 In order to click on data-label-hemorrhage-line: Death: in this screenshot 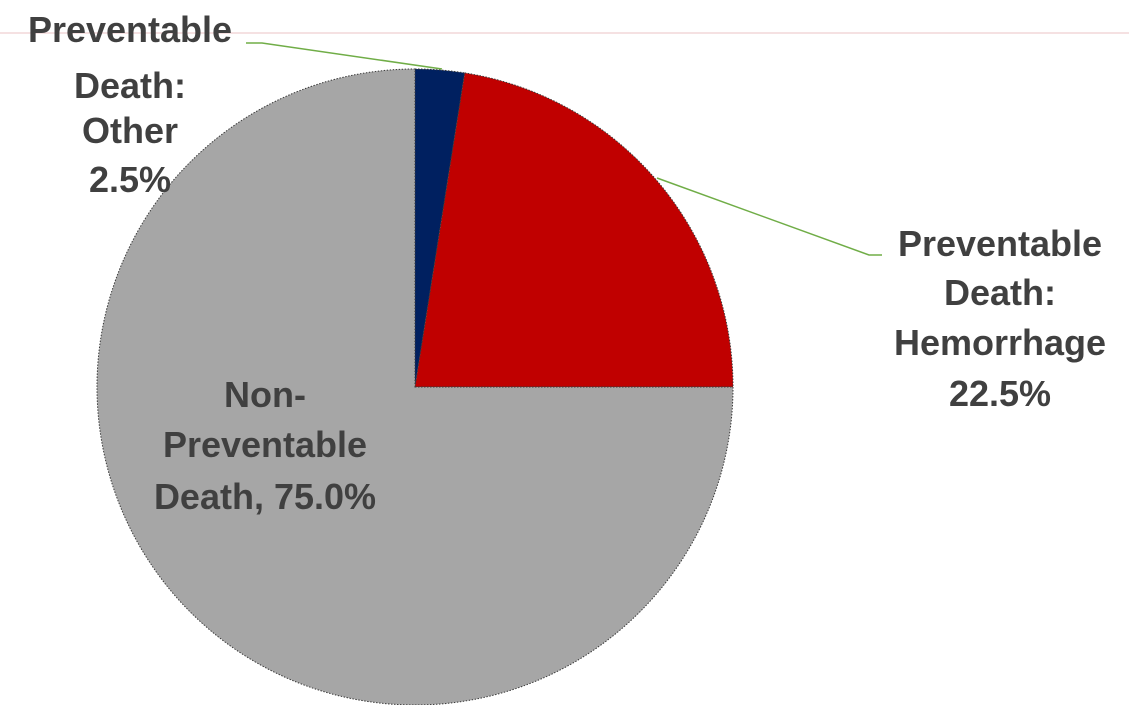, I will do `click(1000, 292)`.